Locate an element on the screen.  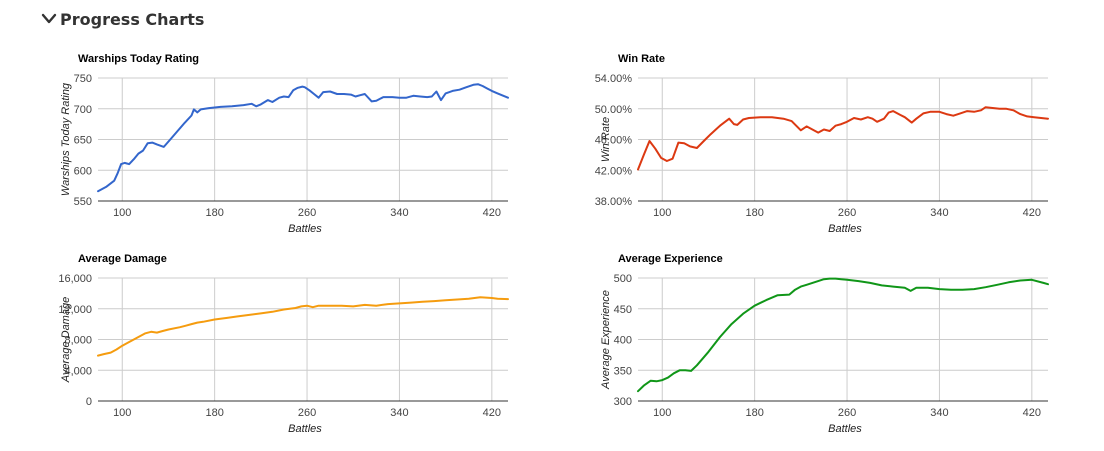
y-tick-label: 4,000 is located at coordinates (78, 371).